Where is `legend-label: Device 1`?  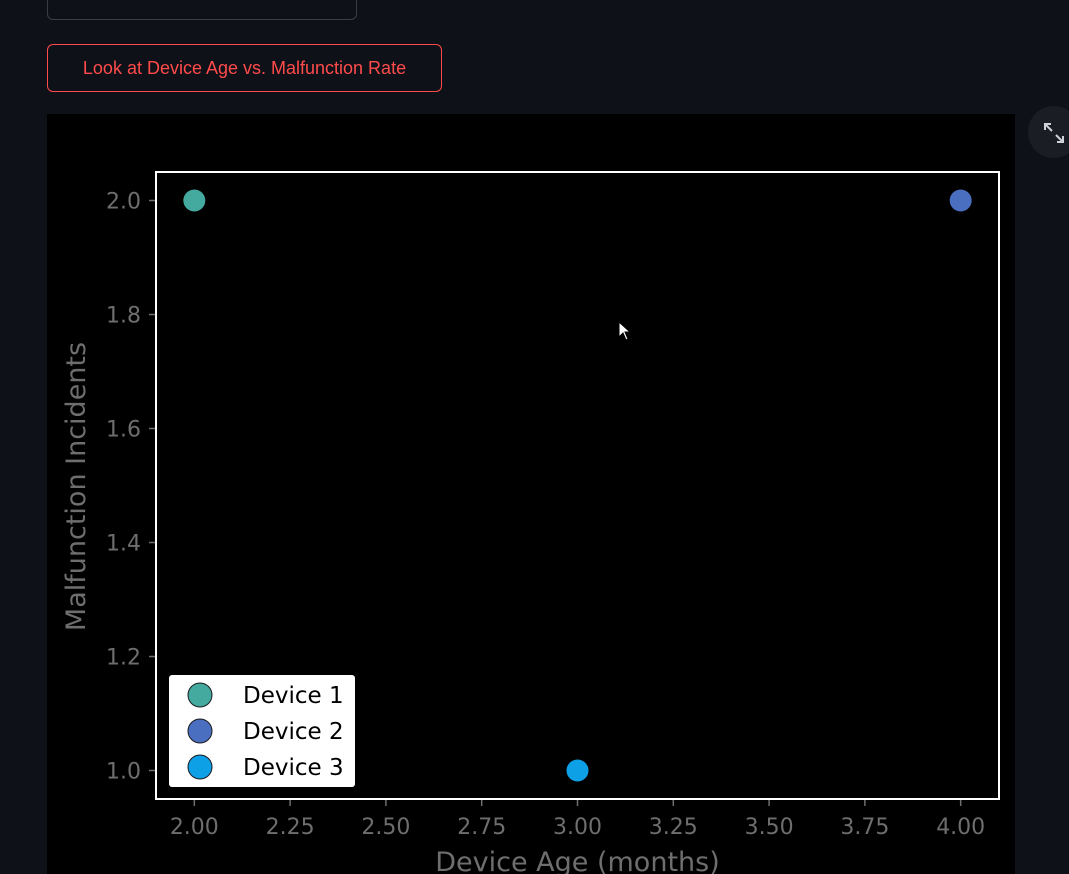
legend-label: Device 1 is located at coordinates (293, 696).